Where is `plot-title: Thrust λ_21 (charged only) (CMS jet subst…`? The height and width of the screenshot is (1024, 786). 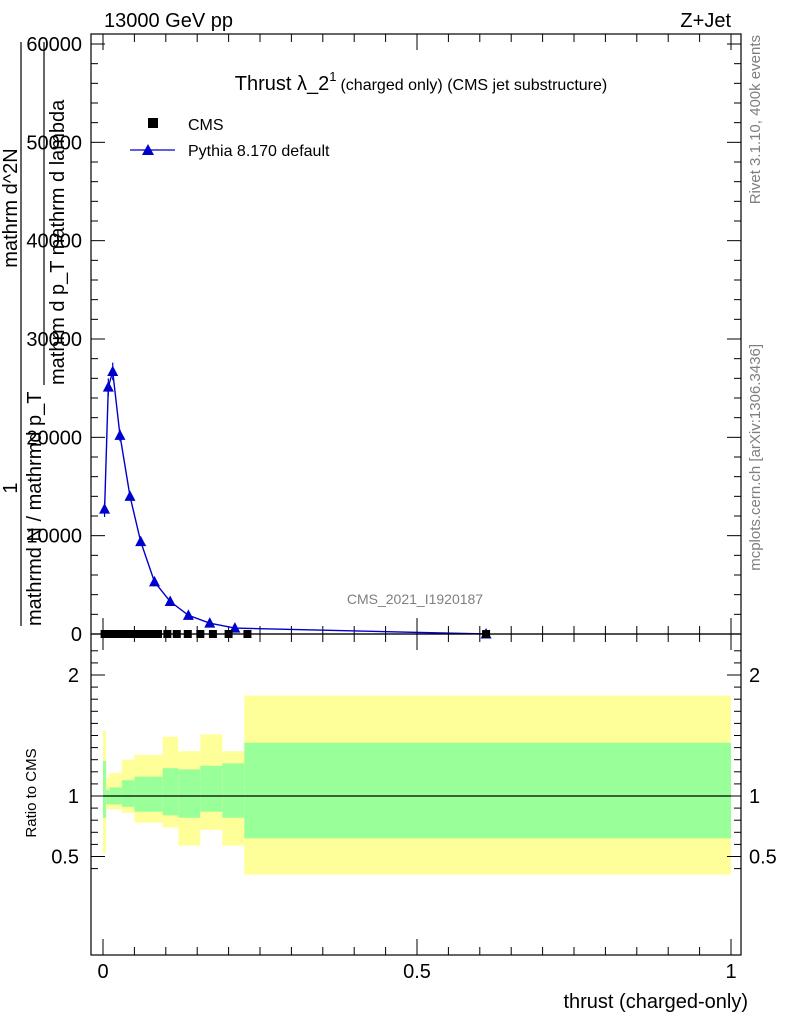 plot-title: Thrust λ_21 (charged only) (CMS jet subst… is located at coordinates (421, 82).